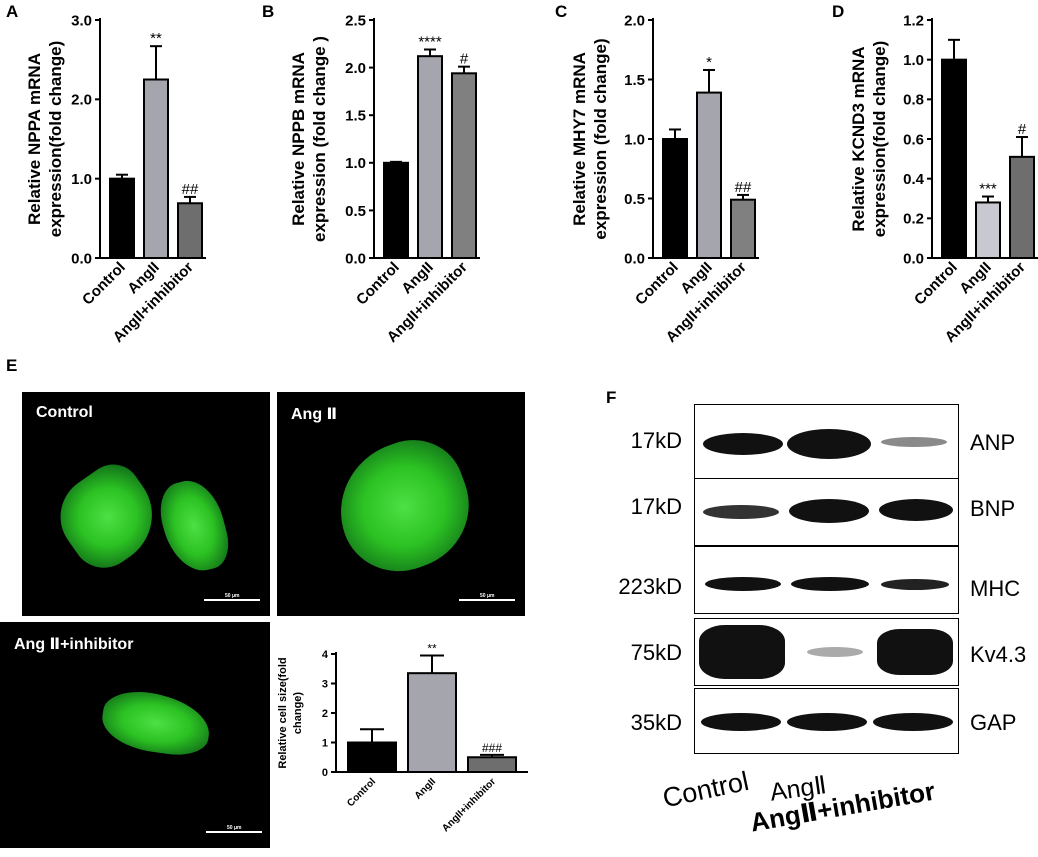 Image resolution: width=1038 pixels, height=857 pixels. I want to click on micrograph-label-angii-inhibitor: Ang Ⅱ+inhibitor, so click(74, 644).